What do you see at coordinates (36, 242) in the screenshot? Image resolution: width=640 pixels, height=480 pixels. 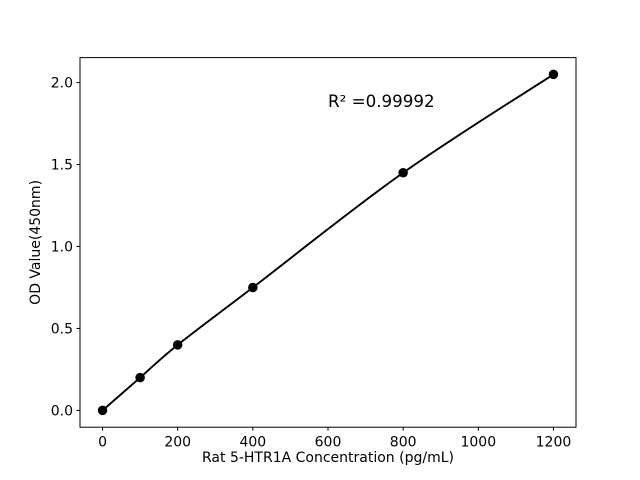 I see `y-axis-title: OD Value(450nm)` at bounding box center [36, 242].